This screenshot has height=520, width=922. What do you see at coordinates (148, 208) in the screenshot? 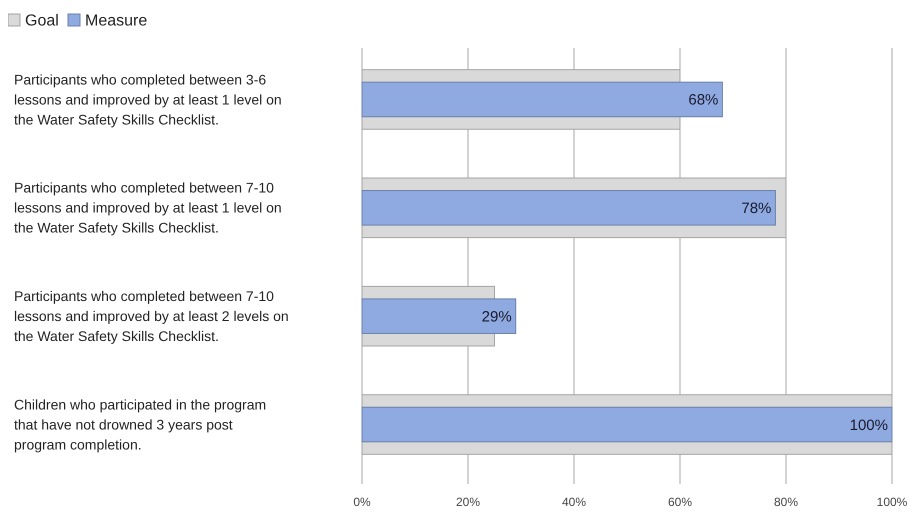
I see `y-tick-label: Participants who completed between 7-10 lessons and improved by at least 1 level on the Water Safety Skills Checklist.` at bounding box center [148, 208].